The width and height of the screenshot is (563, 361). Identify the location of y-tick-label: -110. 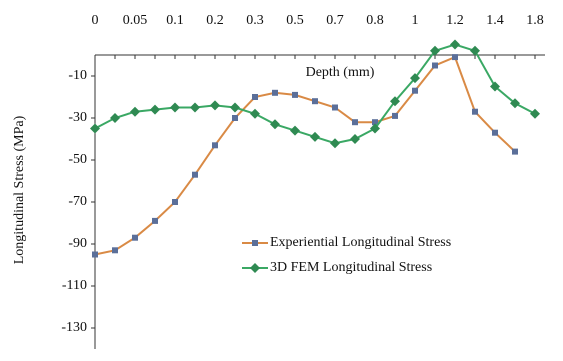
(74, 285).